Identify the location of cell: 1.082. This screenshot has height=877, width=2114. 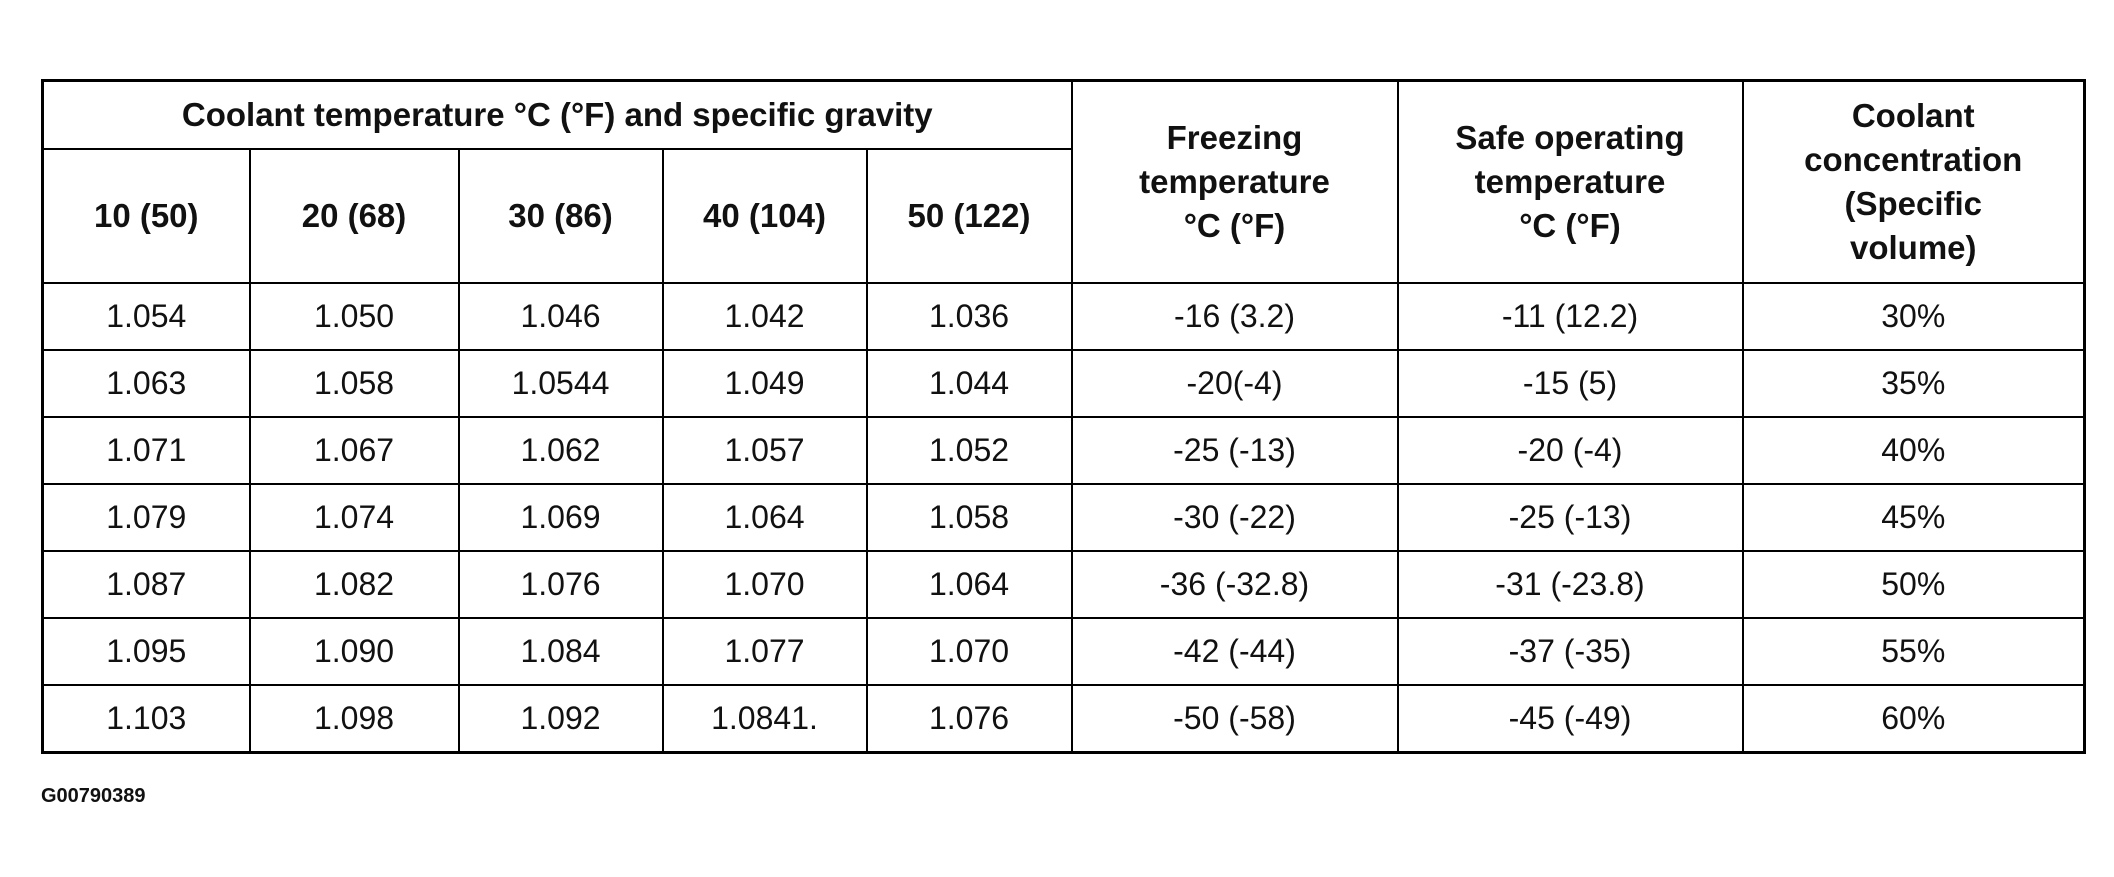
(354, 584).